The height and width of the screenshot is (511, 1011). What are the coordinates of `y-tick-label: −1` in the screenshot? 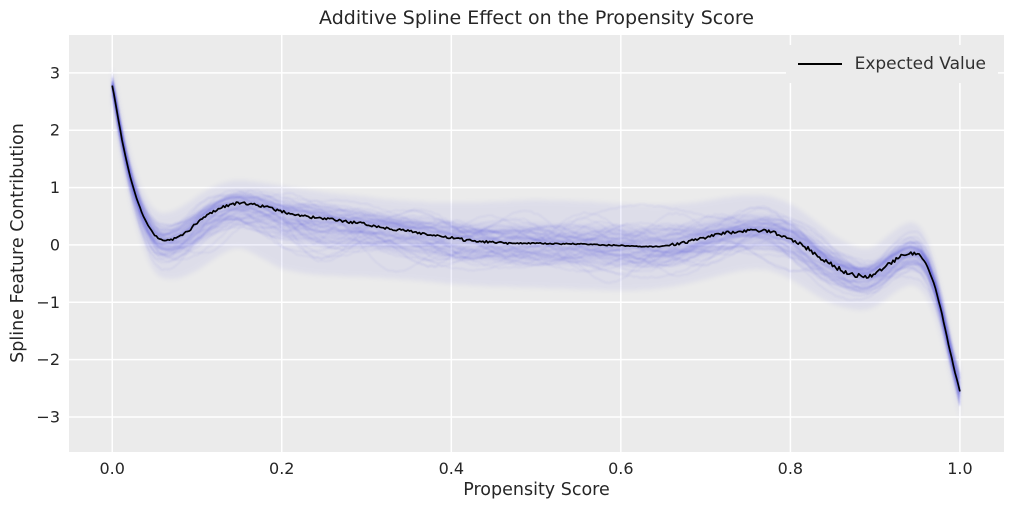 It's located at (48, 302).